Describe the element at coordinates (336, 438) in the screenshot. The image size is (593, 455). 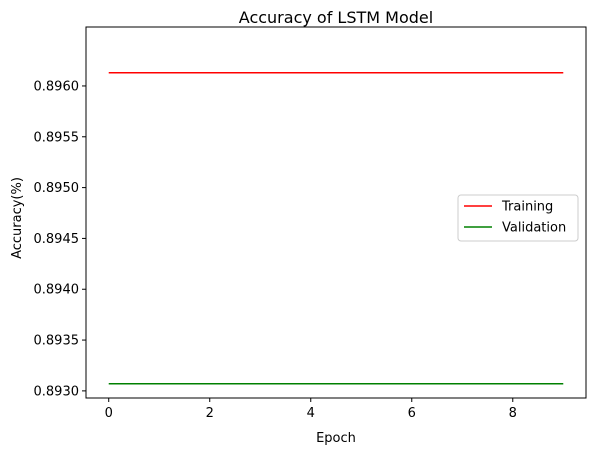
I see `x-axis-label: Epoch` at that location.